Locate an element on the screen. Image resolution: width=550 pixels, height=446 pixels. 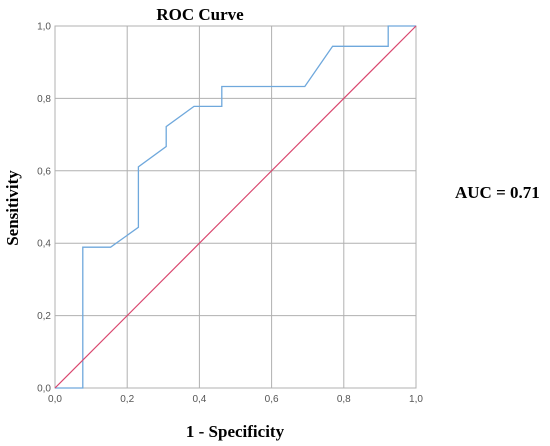
x-tick-label: 0,8 is located at coordinates (344, 399).